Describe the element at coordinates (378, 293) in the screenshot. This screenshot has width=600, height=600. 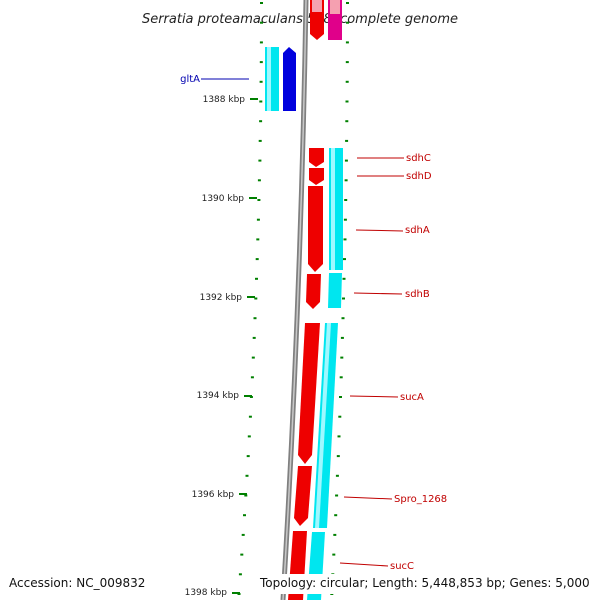
I see `sdhB-leader-line` at that location.